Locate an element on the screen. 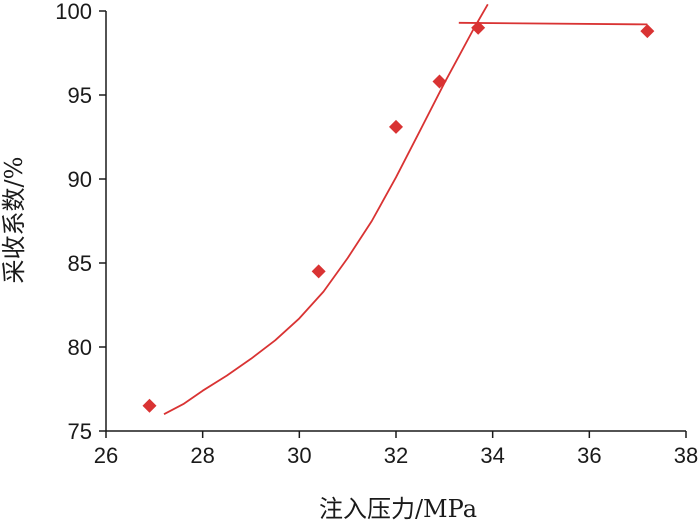  y-tick-label: 75 is located at coordinates (80, 431).